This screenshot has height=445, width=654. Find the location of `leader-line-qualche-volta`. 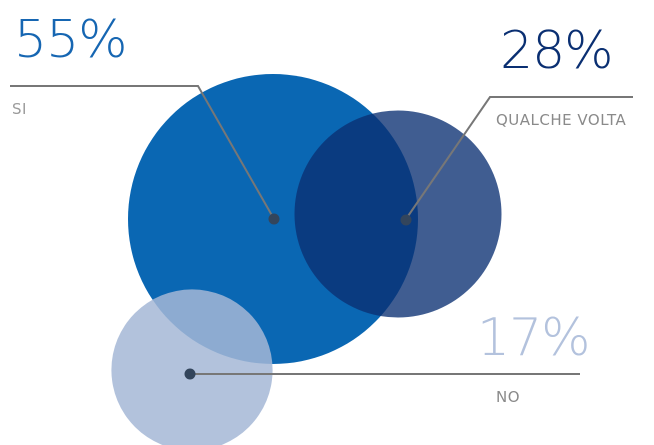

leader-line-qualche-volta is located at coordinates (519, 158).